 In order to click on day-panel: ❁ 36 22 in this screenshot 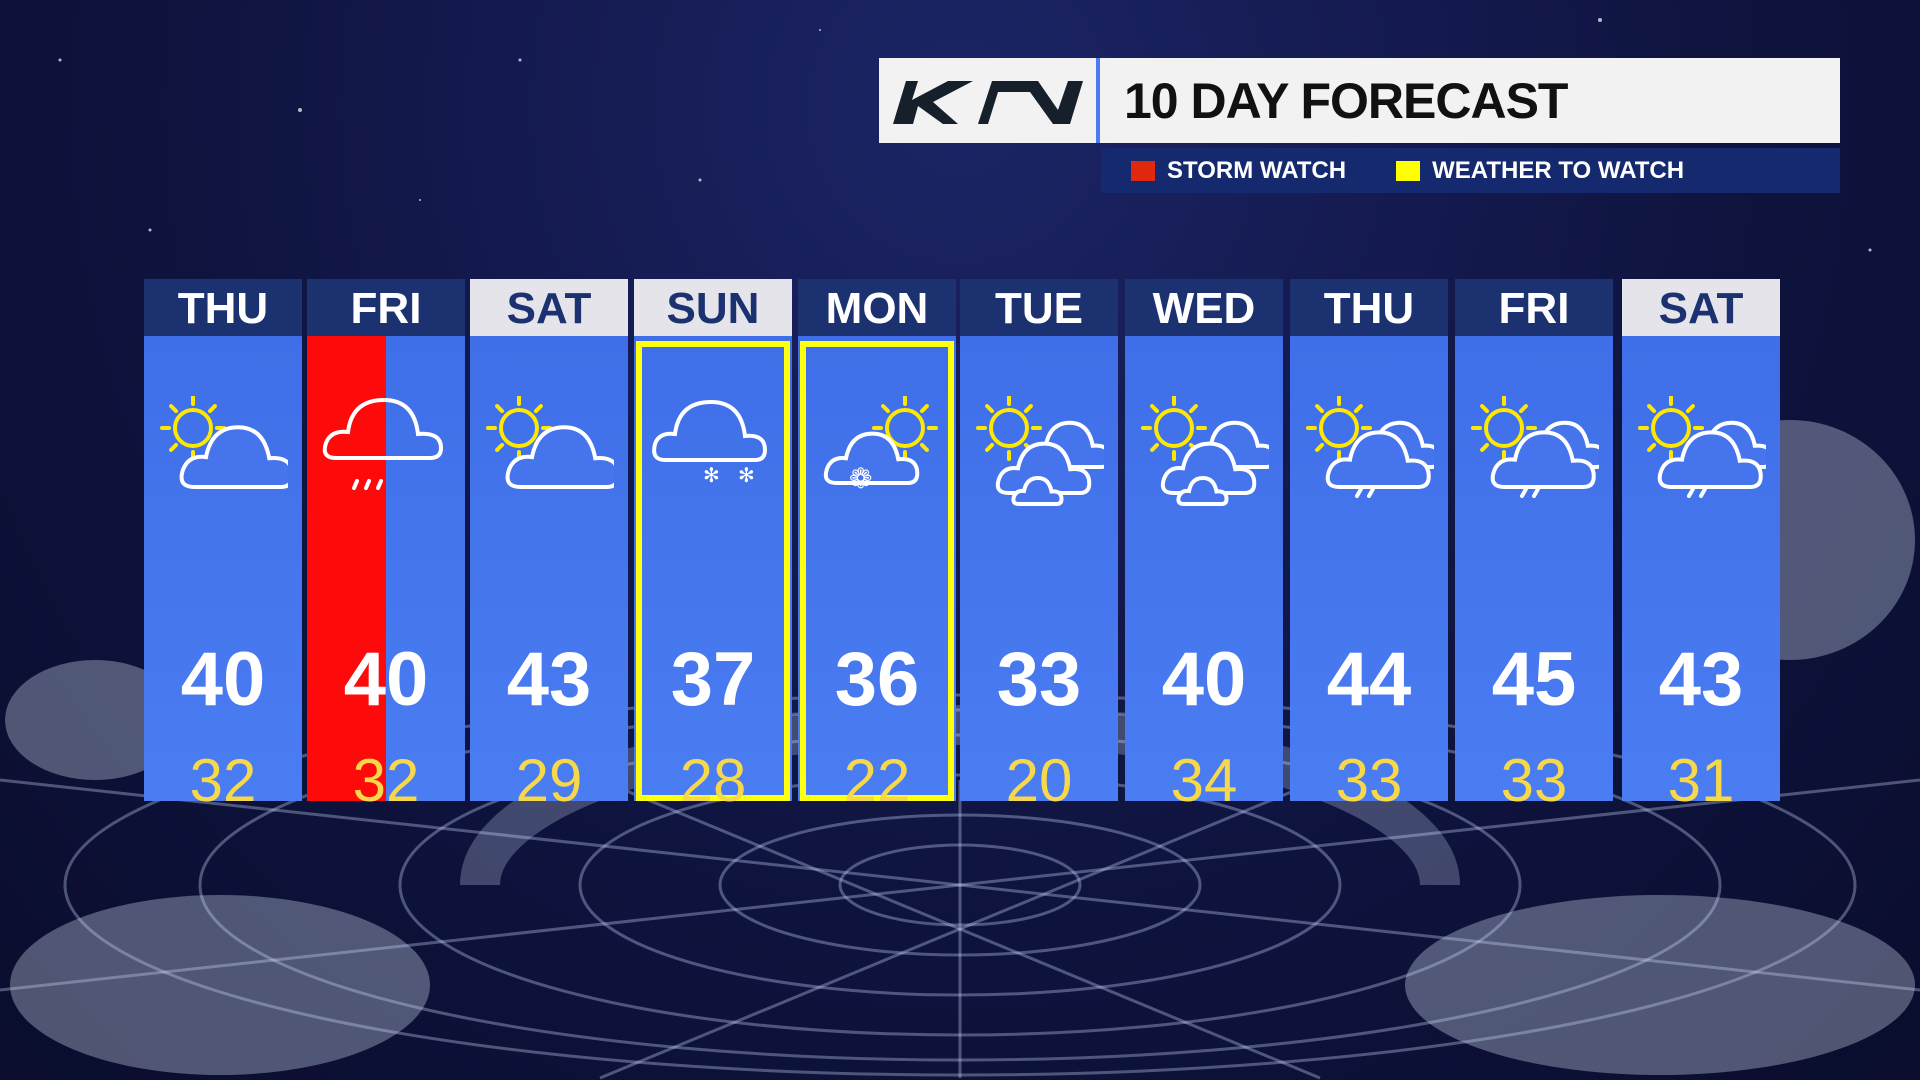, I will do `click(877, 575)`.